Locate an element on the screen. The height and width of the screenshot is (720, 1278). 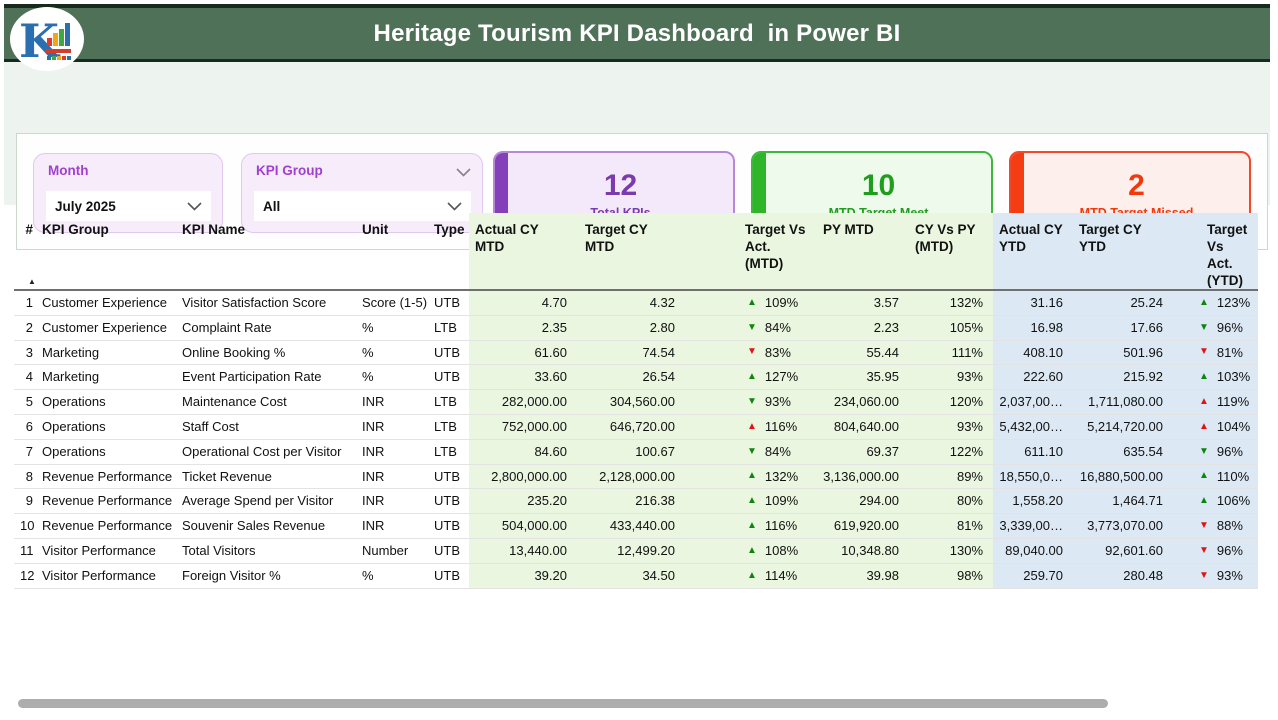
cell-target-vs-act-ytd: ▲ 106% is located at coordinates (1215, 501).